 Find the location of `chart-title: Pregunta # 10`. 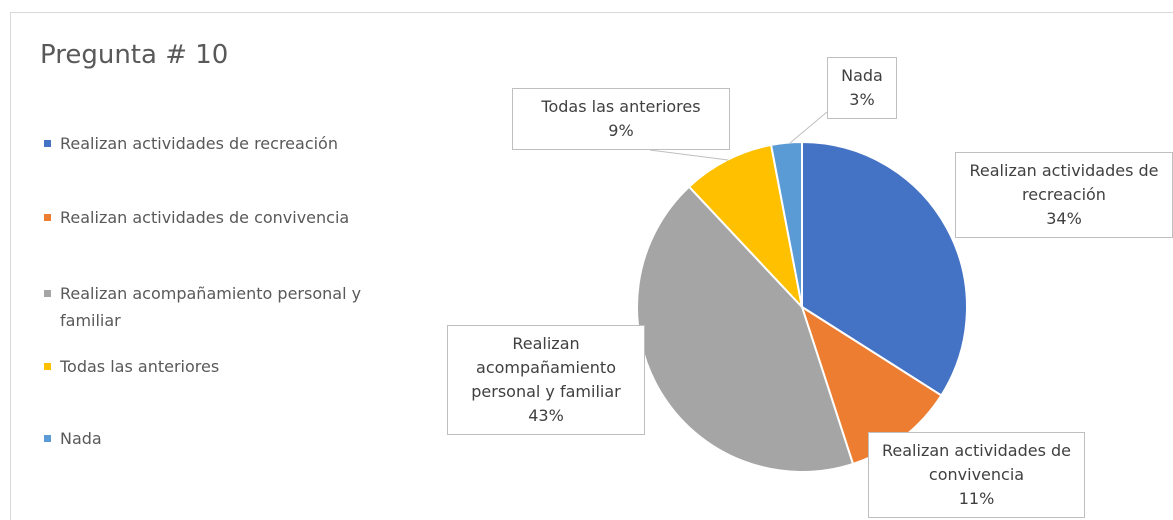

chart-title: Pregunta # 10 is located at coordinates (134, 55).